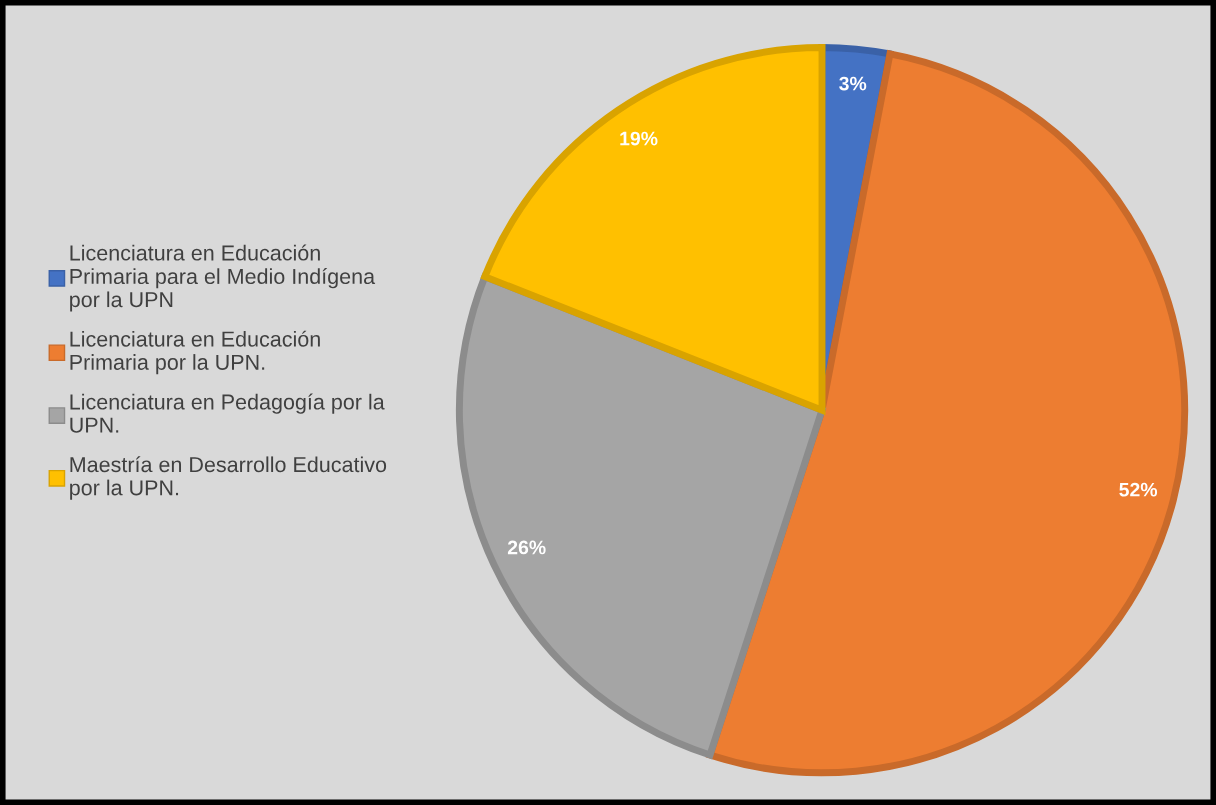 This screenshot has height=805, width=1216. Describe the element at coordinates (853, 83) in the screenshot. I see `data-label: 3%` at that location.